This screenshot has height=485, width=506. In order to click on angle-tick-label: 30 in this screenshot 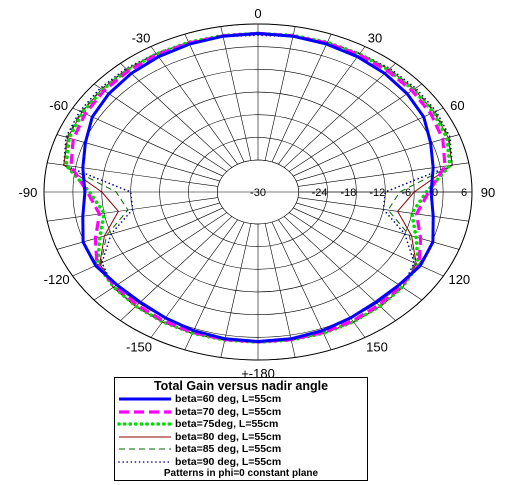, I will do `click(375, 38)`.